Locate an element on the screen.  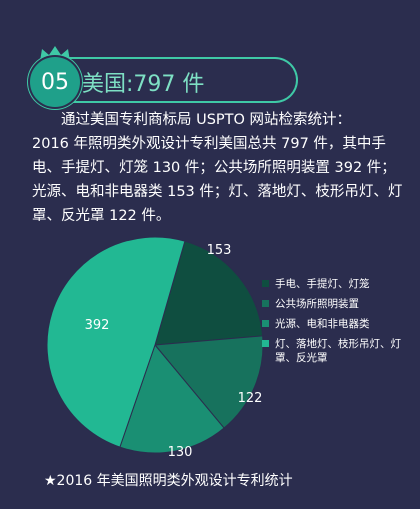
section-header: 05 美国:797 件 is located at coordinates (165, 76).